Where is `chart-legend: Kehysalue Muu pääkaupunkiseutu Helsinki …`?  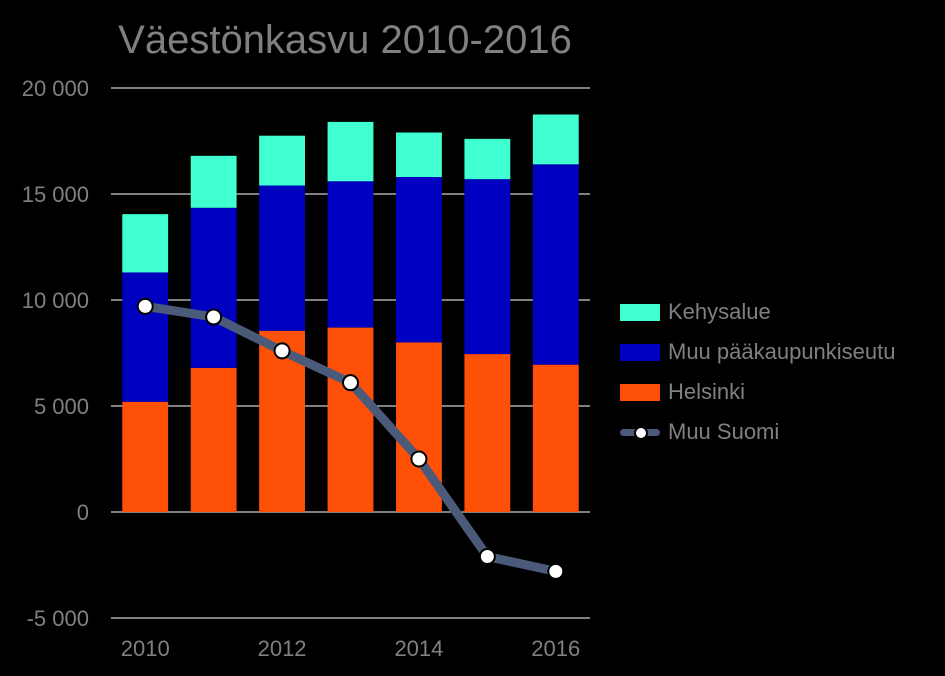 chart-legend: Kehysalue Muu pääkaupunkiseutu Helsinki … is located at coordinates (758, 372).